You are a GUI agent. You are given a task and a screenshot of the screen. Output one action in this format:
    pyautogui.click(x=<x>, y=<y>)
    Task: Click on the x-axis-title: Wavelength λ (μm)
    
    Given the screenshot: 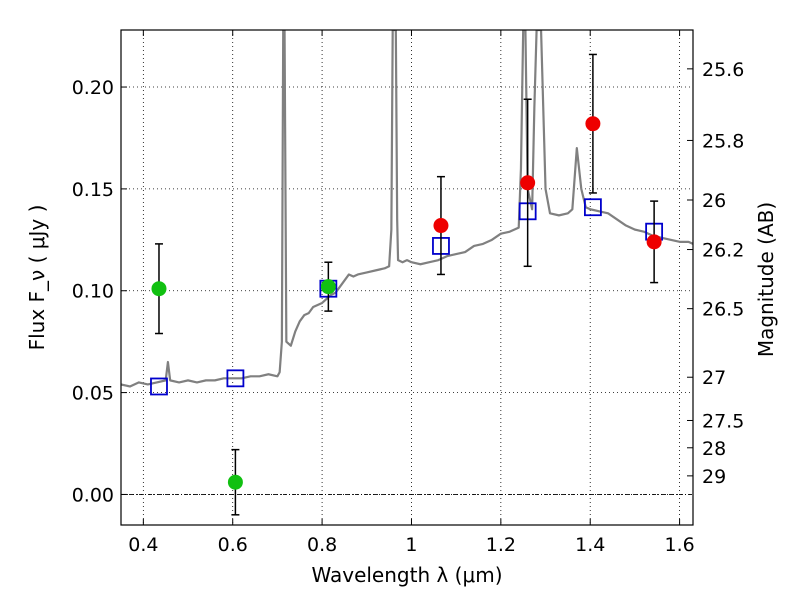 What is the action you would take?
    pyautogui.click(x=406, y=575)
    